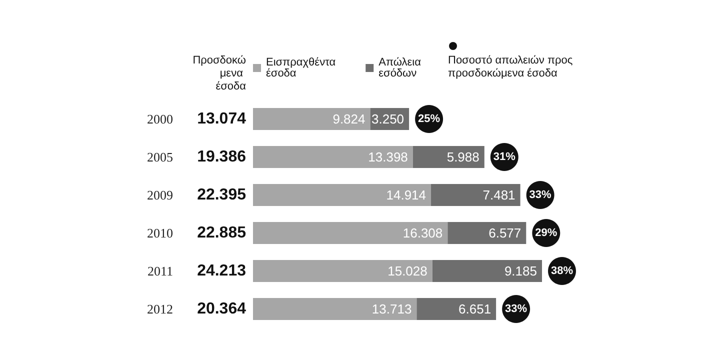 This screenshot has width=720, height=340. I want to click on annotation: 29%, so click(546, 233).